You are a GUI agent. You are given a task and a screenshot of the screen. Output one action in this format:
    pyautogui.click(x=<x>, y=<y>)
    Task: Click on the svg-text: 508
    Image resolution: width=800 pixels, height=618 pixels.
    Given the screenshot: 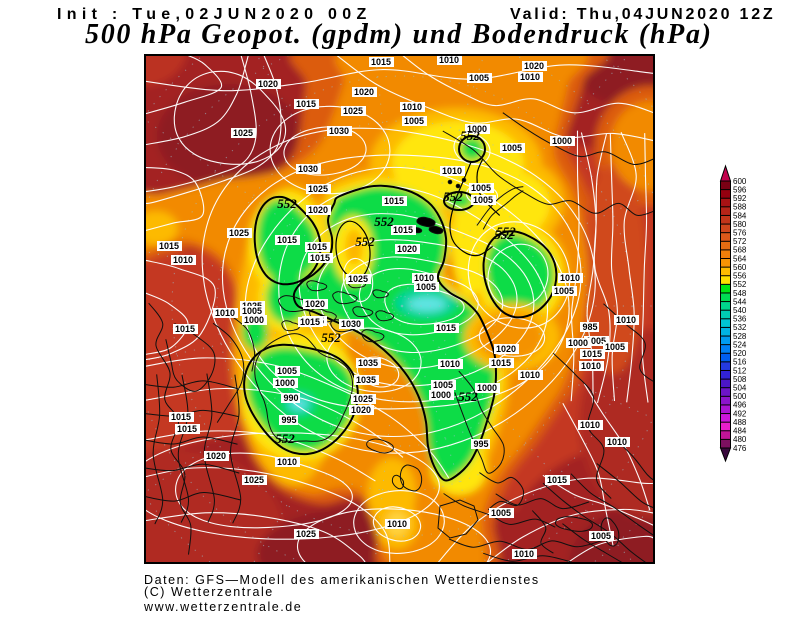 What is the action you would take?
    pyautogui.click(x=740, y=379)
    